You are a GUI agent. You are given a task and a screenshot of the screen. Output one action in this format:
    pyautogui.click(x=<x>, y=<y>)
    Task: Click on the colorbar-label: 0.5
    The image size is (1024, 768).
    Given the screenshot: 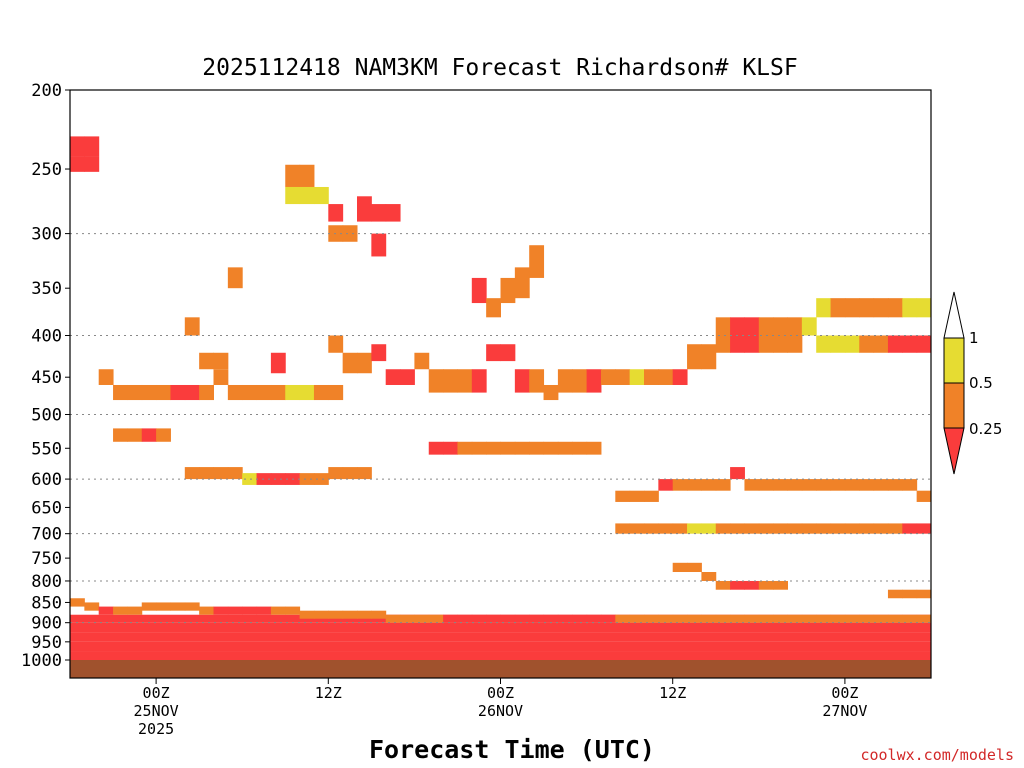 What is the action you would take?
    pyautogui.click(x=981, y=383)
    